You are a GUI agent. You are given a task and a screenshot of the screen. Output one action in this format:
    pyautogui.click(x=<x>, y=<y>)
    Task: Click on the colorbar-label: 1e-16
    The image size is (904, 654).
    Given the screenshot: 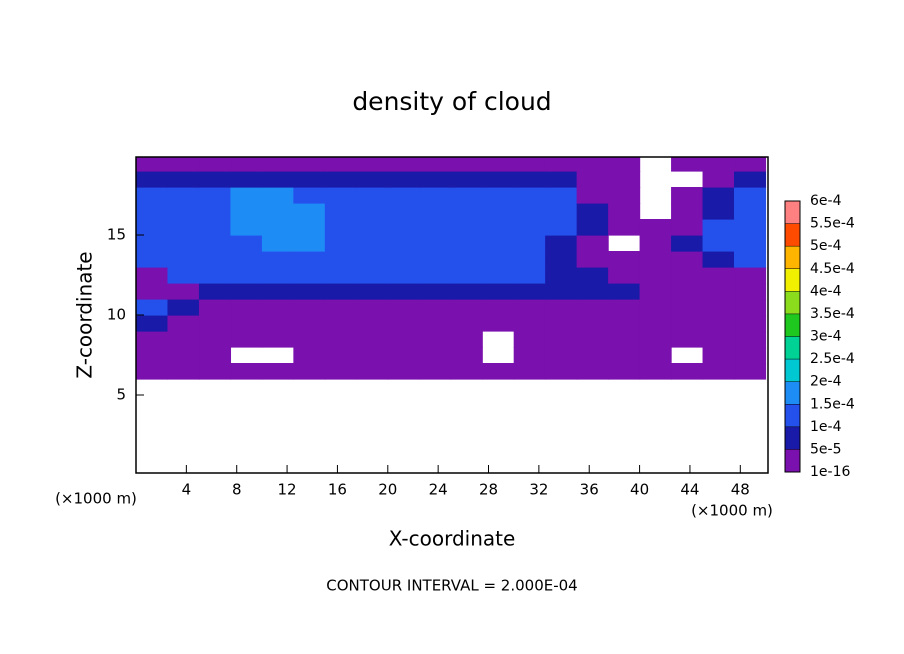 What is the action you would take?
    pyautogui.click(x=830, y=472)
    